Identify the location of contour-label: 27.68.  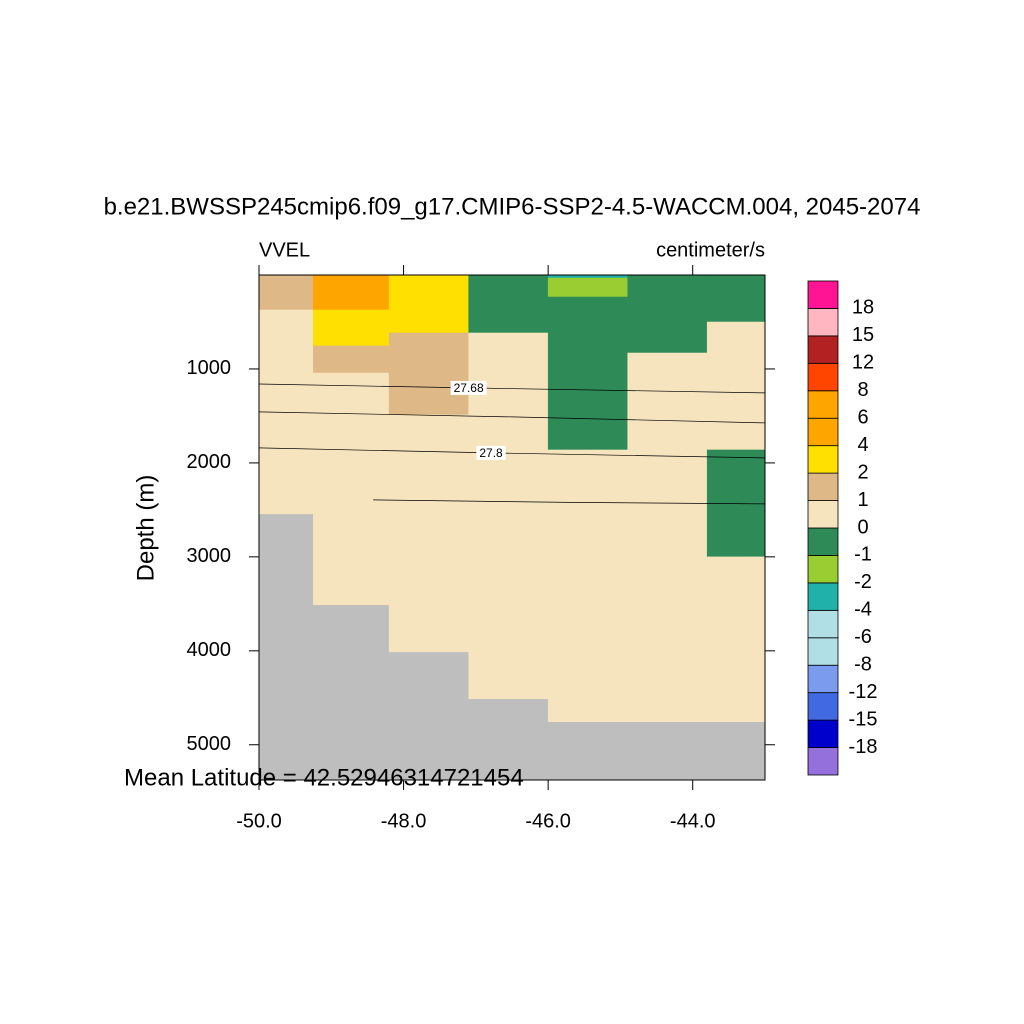
(469, 388).